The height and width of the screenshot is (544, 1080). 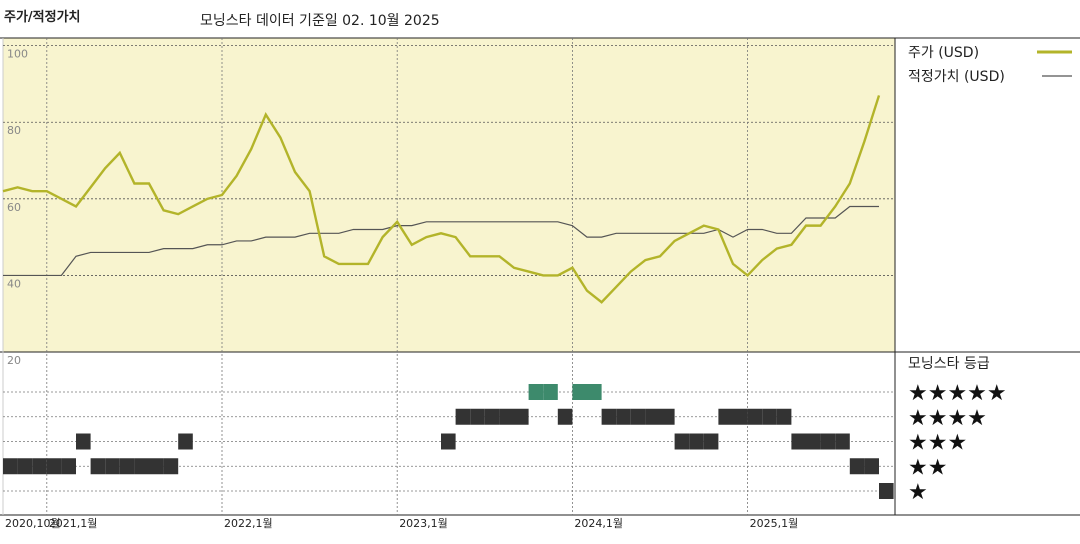 What do you see at coordinates (947, 418) in the screenshot?
I see `rating-label: ★★★★` at bounding box center [947, 418].